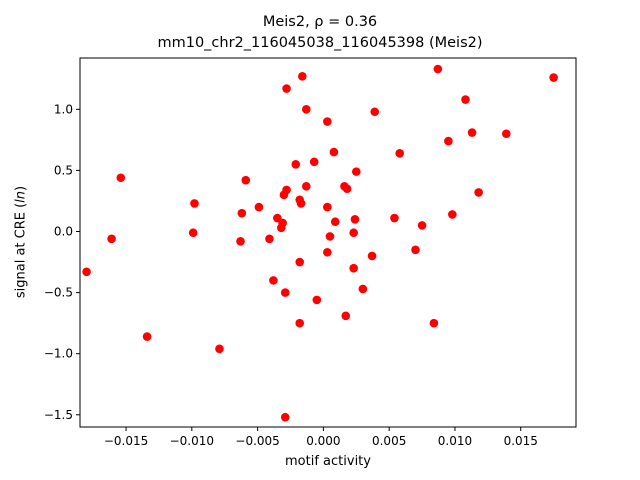 This screenshot has height=480, width=640. What do you see at coordinates (62, 262) in the screenshot?
I see `y-axis: −1.5 −1.0 −0.5 0.0 0.5 1.0` at bounding box center [62, 262].